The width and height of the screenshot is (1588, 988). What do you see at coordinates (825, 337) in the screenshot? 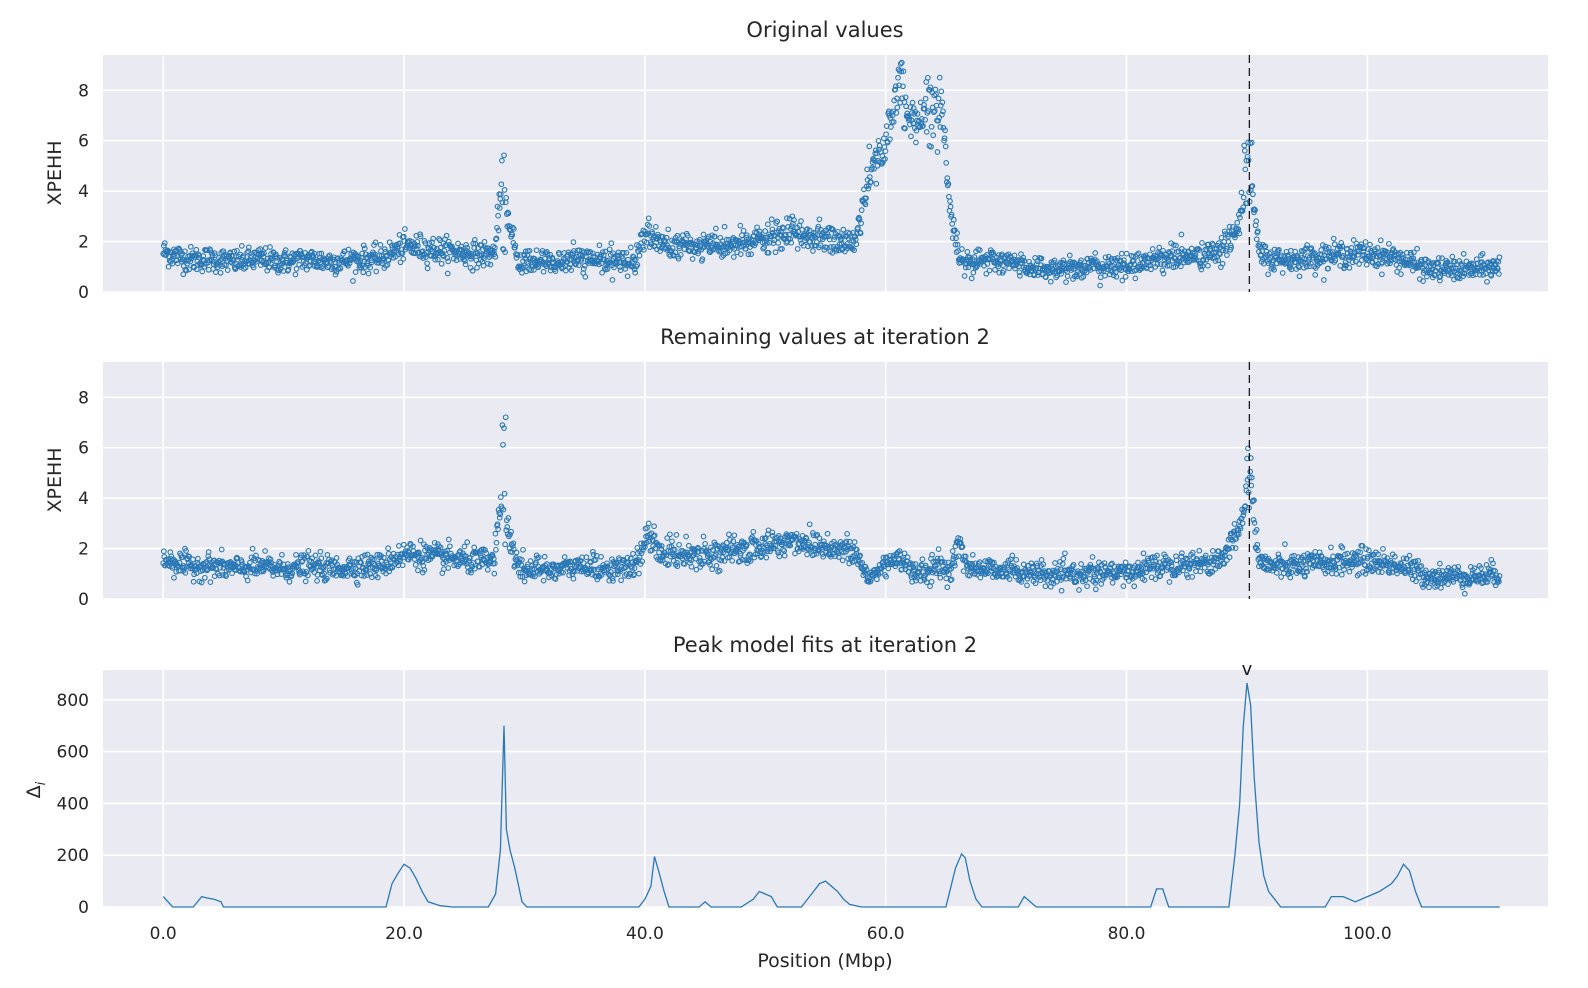
I see `panel-title: Remaining values at iteration 2` at bounding box center [825, 337].